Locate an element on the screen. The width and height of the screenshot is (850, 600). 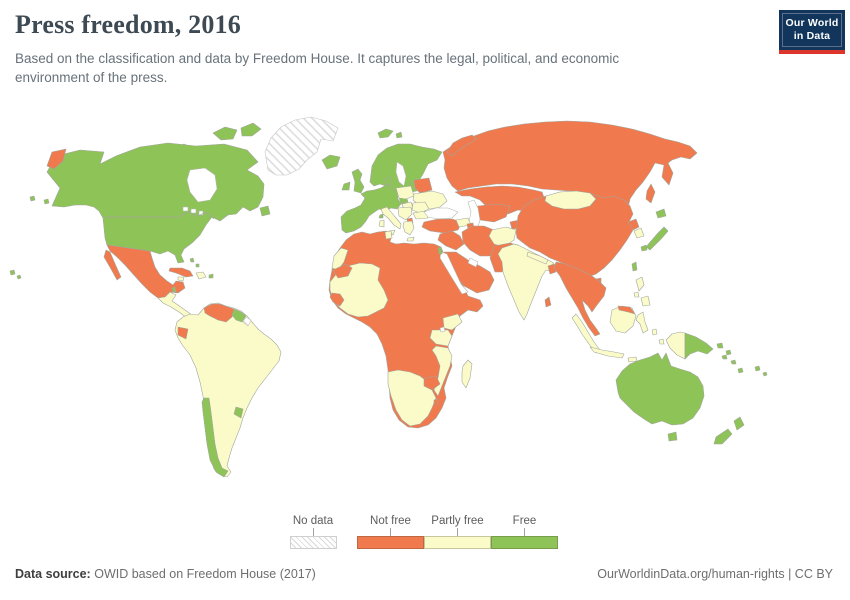
region-sri-lanka is located at coordinates (548, 302).